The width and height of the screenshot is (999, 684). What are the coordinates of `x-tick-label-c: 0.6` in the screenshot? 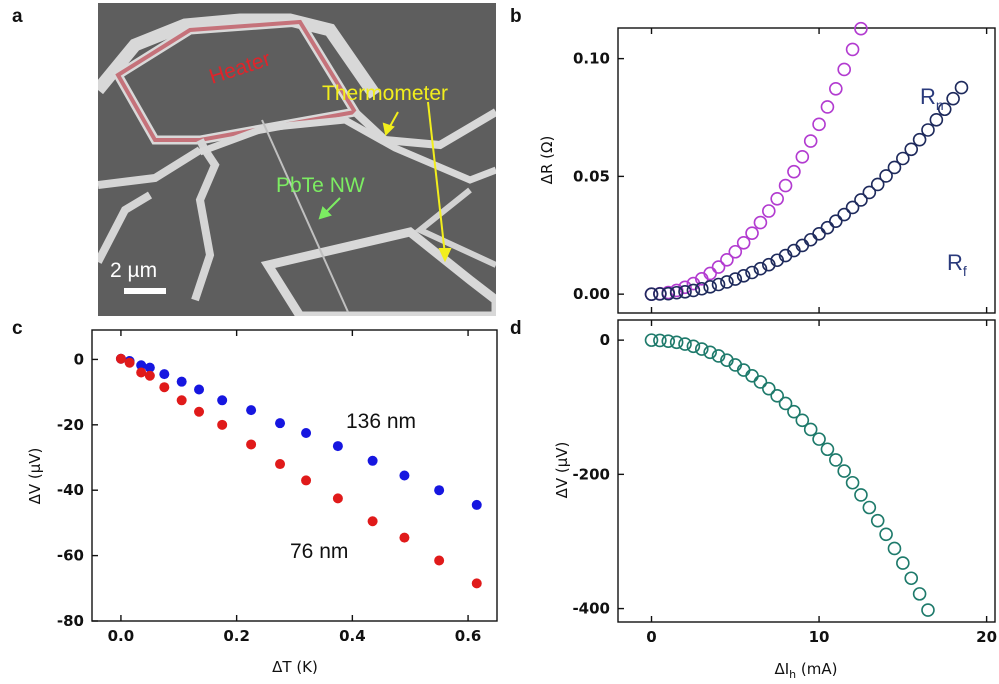 It's located at (468, 636).